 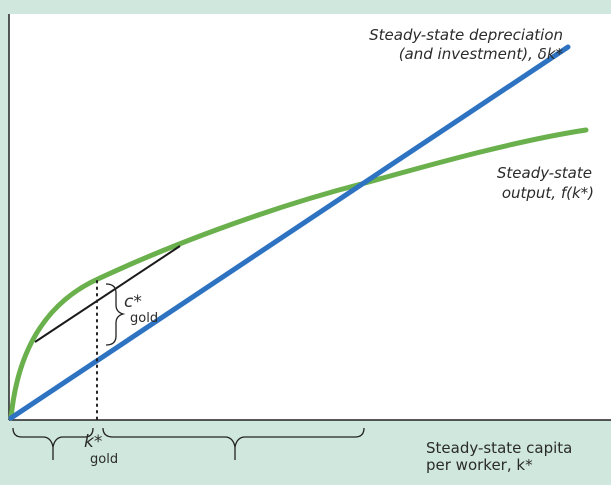 I want to click on output-label-line1: Steady-state, so click(x=544, y=173).